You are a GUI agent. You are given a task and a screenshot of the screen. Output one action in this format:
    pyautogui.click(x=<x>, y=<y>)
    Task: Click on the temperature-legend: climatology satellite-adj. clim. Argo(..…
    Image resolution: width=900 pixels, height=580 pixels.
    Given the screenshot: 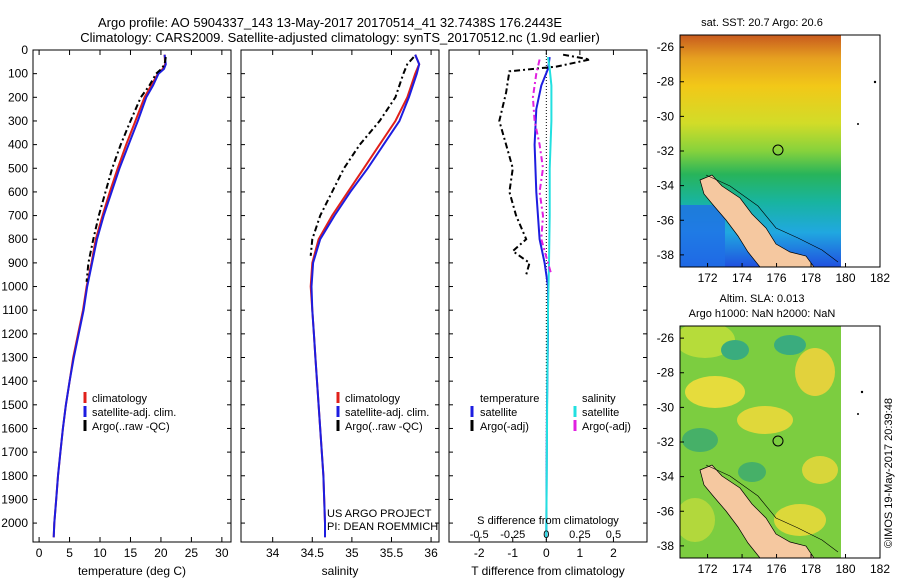 What is the action you would take?
    pyautogui.click(x=129, y=412)
    